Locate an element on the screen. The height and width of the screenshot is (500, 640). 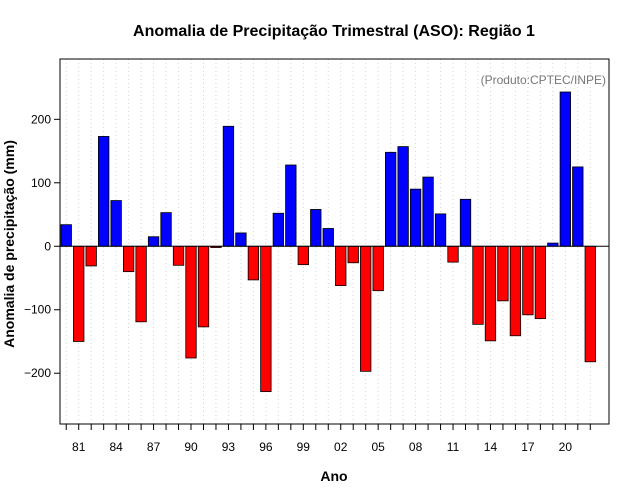
bar-1986 is located at coordinates (141, 284).